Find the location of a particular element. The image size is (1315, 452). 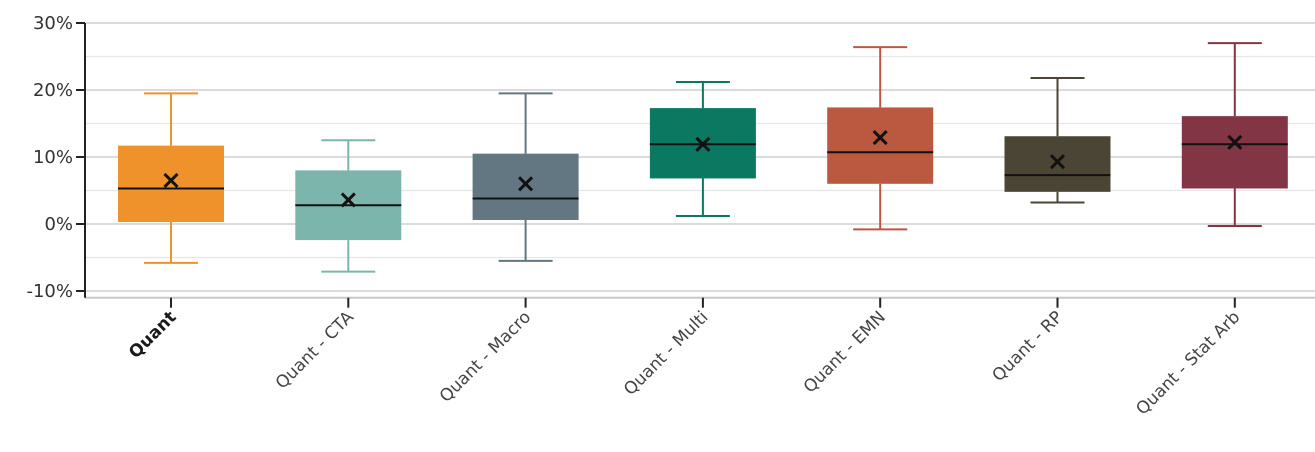

y-tick-label: 30% is located at coordinates (53, 23).